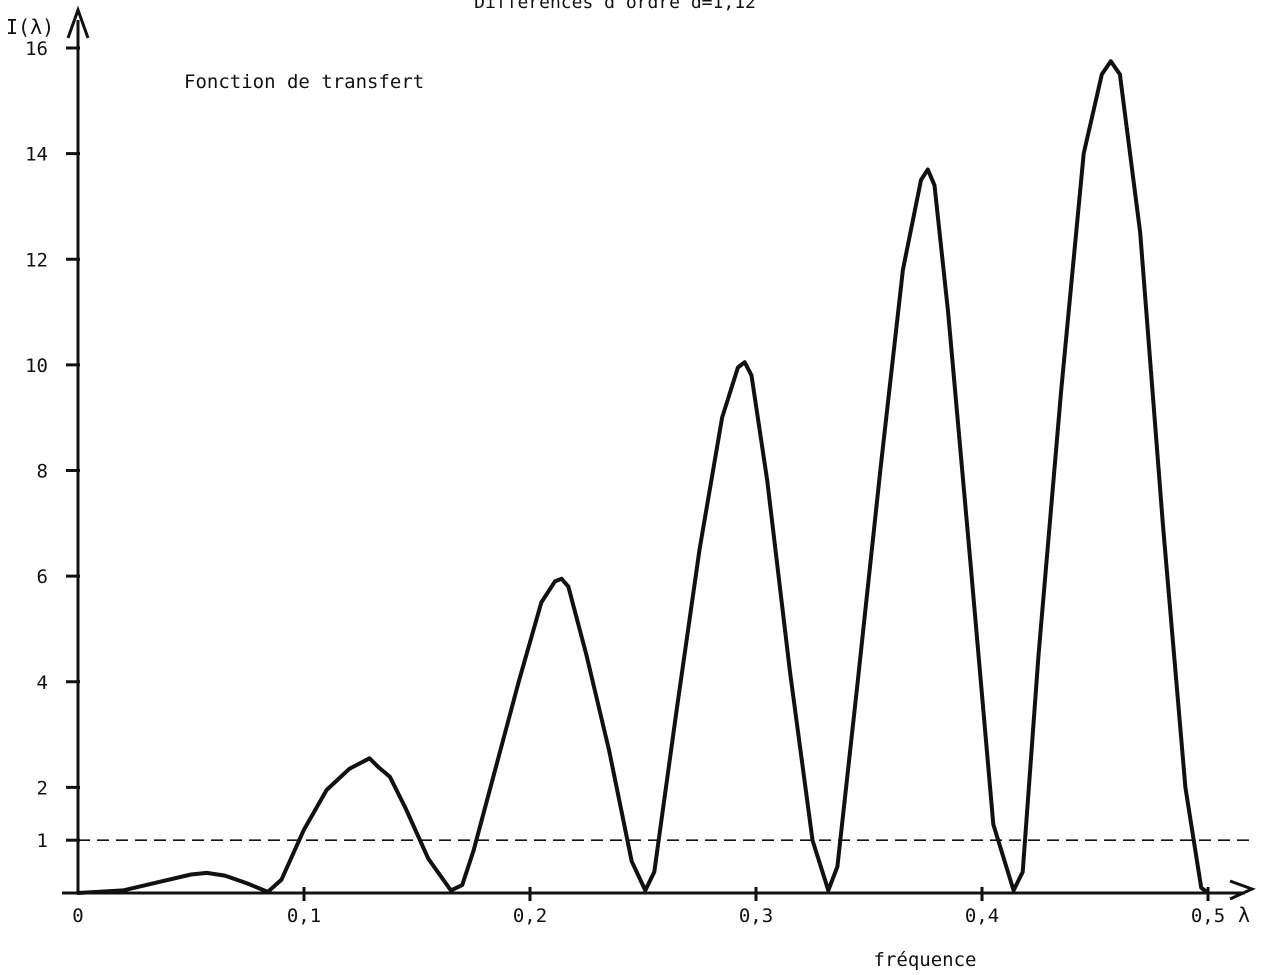  I want to click on y-tick-label-8: 16, so click(36, 49).